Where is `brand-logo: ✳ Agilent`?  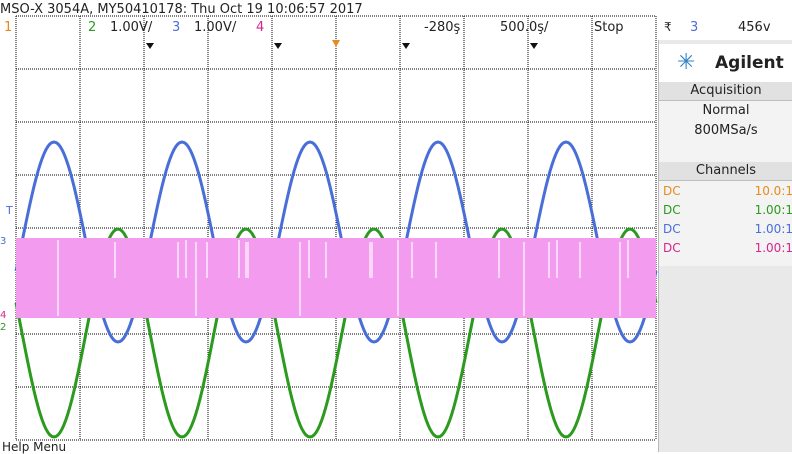 brand-logo: ✳ Agilent is located at coordinates (725, 64).